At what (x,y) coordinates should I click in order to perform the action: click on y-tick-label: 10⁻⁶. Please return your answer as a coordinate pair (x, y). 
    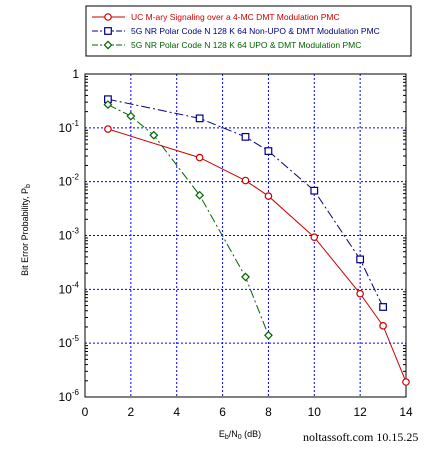
    Looking at the image, I should click on (69, 396).